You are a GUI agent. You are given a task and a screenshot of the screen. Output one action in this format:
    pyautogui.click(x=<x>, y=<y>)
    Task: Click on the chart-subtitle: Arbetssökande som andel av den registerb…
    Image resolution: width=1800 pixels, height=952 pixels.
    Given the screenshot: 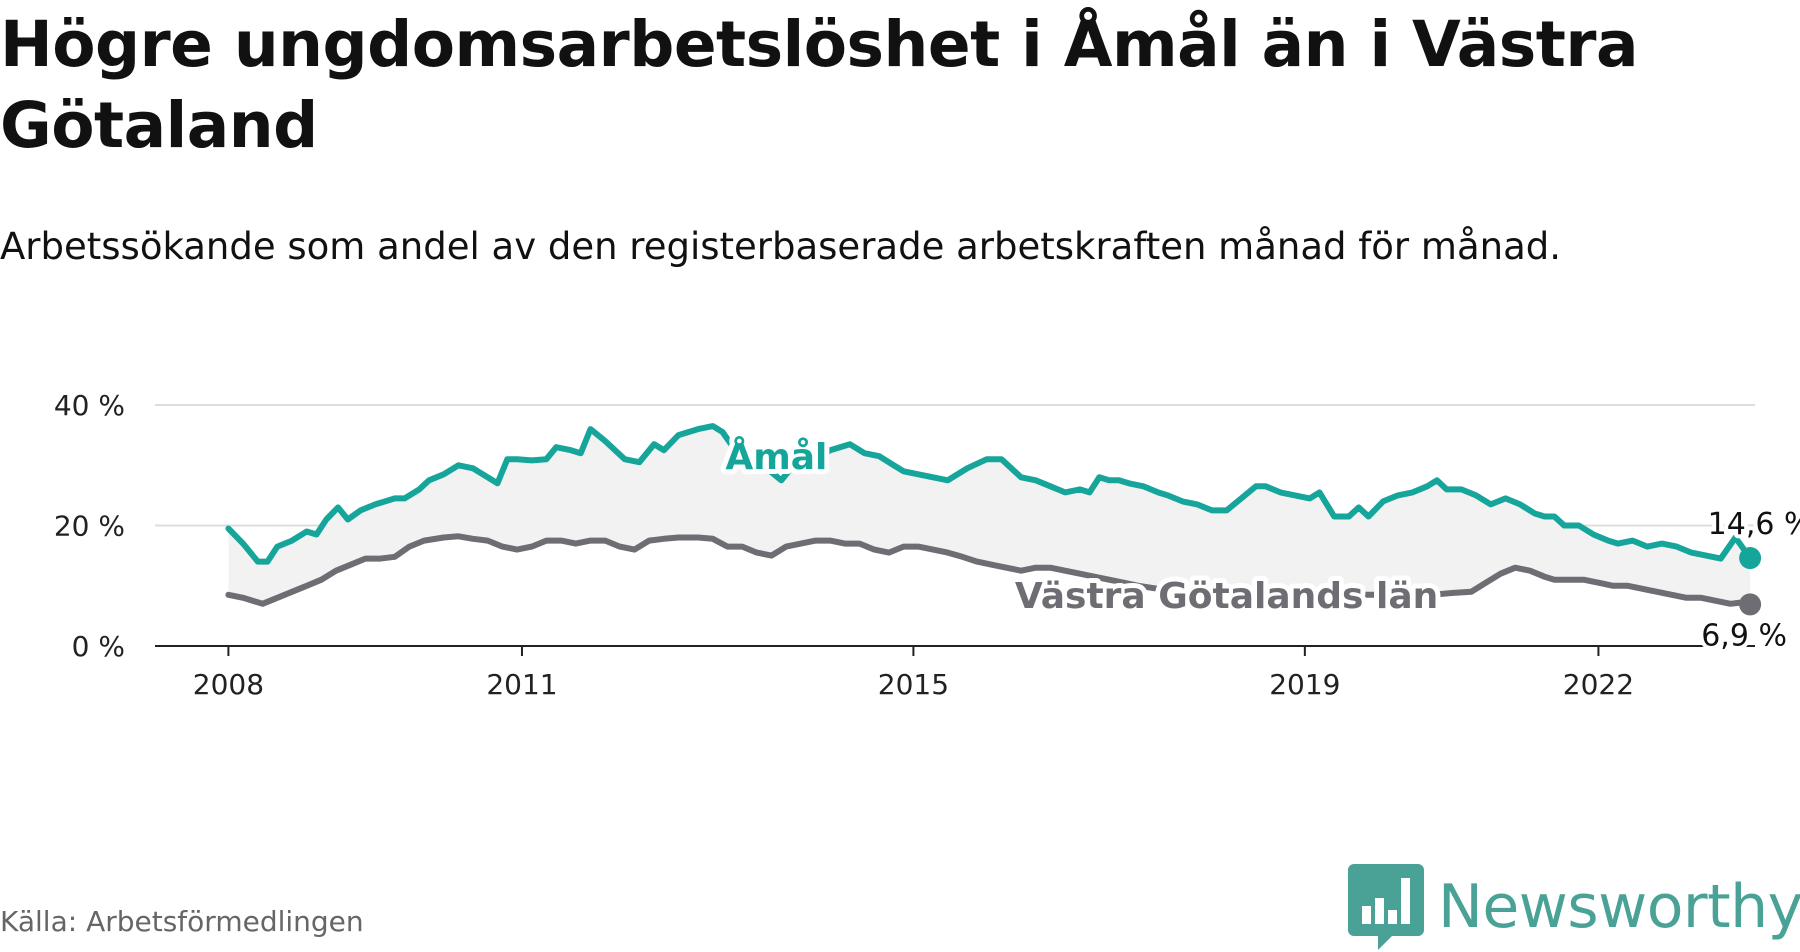 What is the action you would take?
    pyautogui.click(x=780, y=246)
    